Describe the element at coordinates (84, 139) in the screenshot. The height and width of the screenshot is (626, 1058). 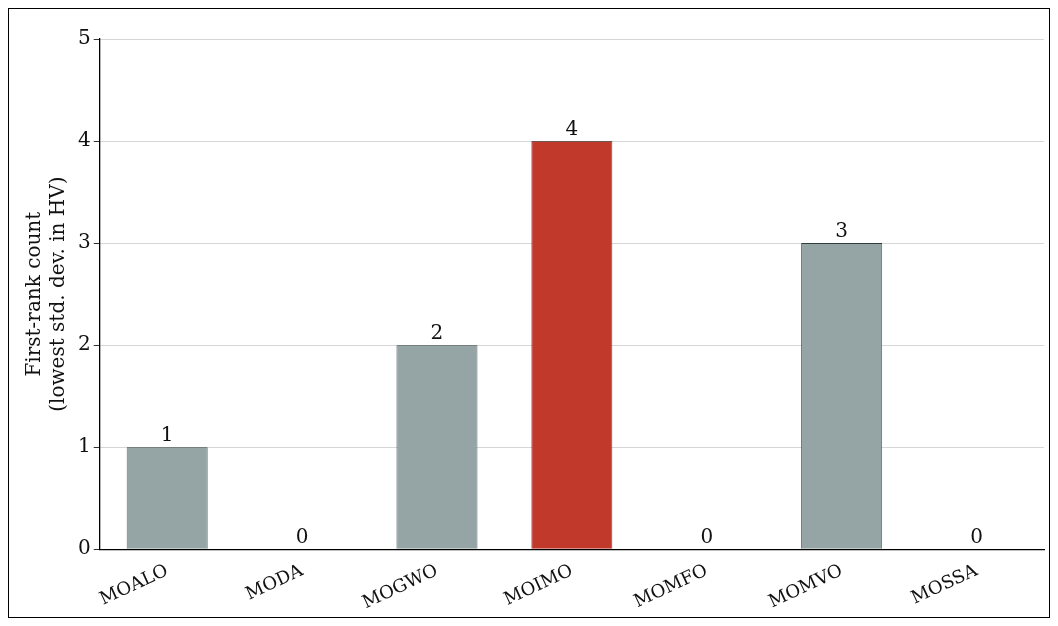
I see `y-tick-label: 4` at that location.